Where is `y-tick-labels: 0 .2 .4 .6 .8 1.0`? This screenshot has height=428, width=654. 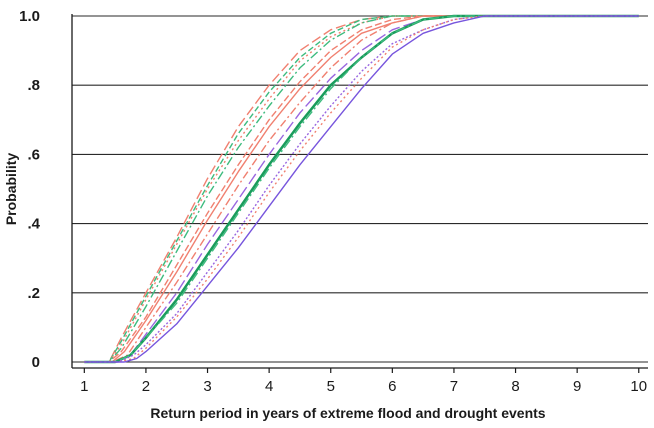
y-tick-labels: 0 .2 .4 .6 .8 1.0 is located at coordinates (30, 189).